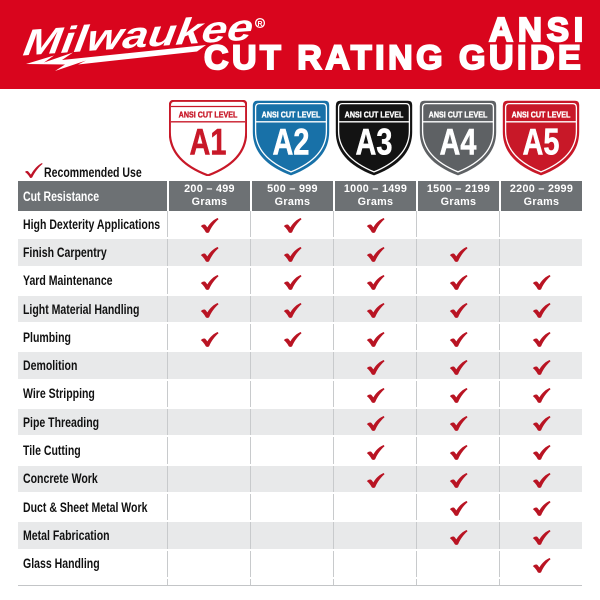 The width and height of the screenshot is (600, 600). I want to click on svg-text: A3, so click(374, 142).